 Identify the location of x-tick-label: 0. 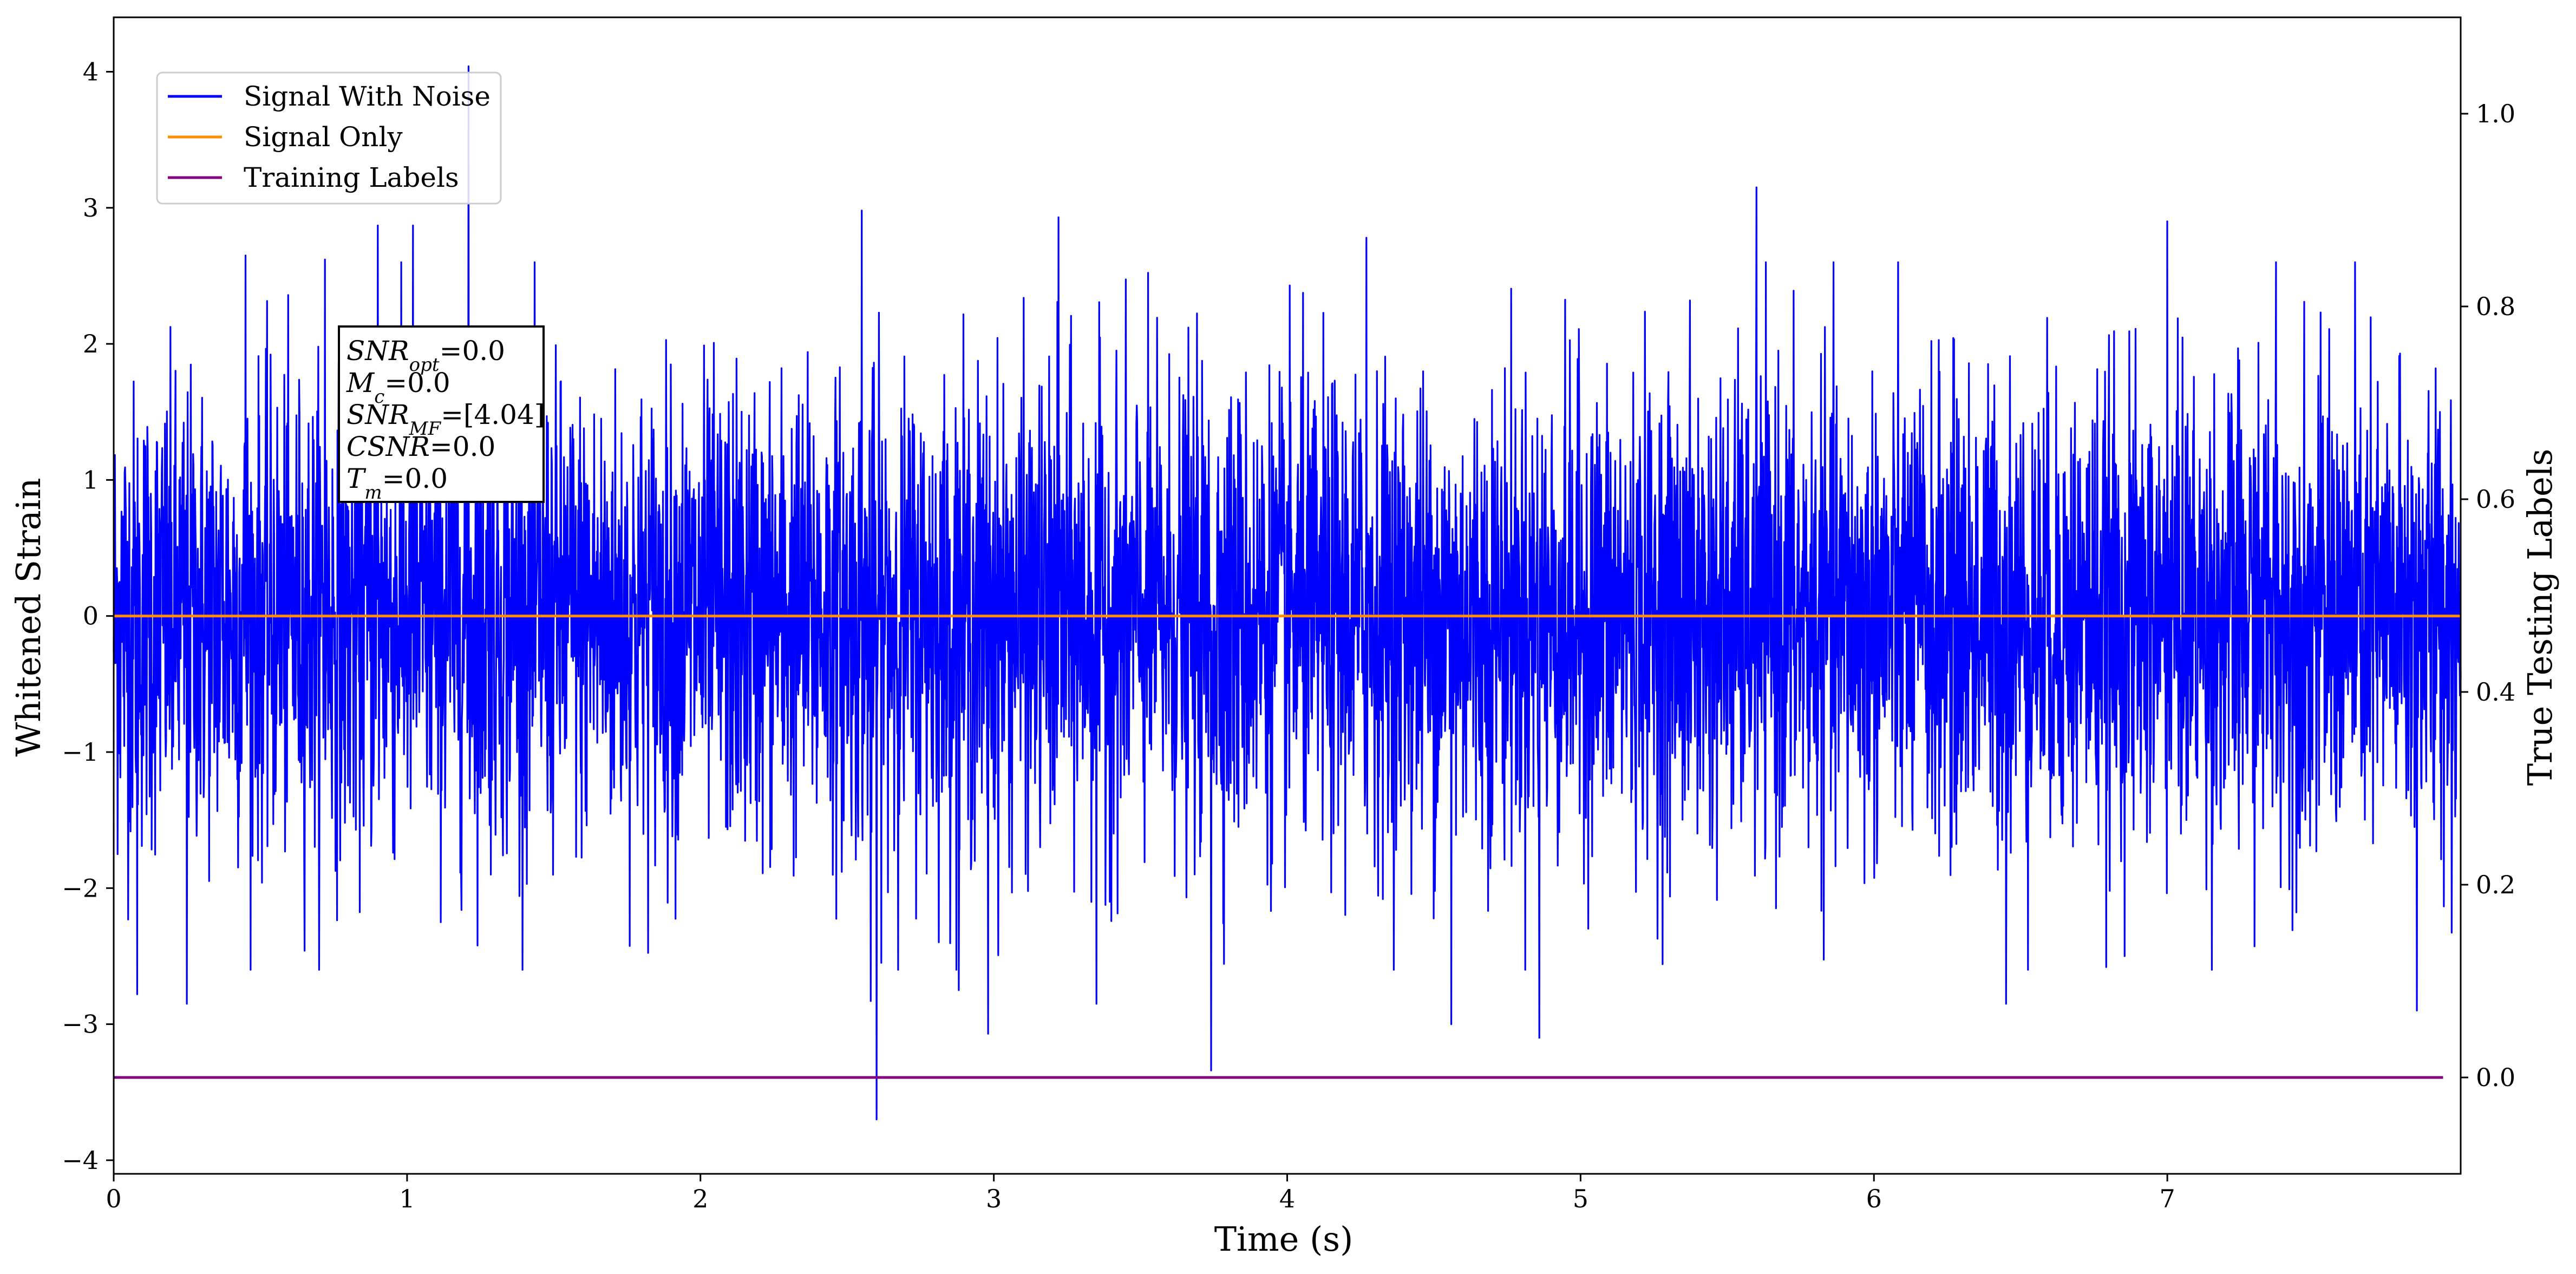
(113, 1198).